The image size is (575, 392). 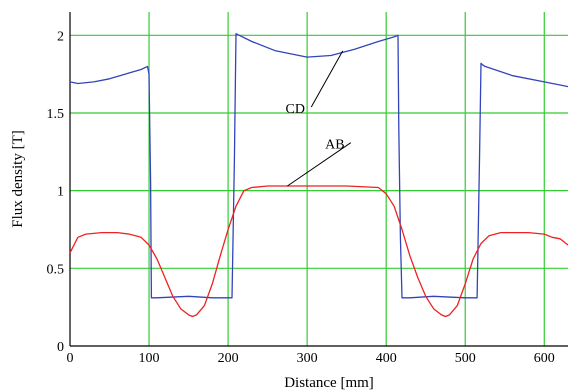 I want to click on series-label-cd: CD, so click(x=295, y=109).